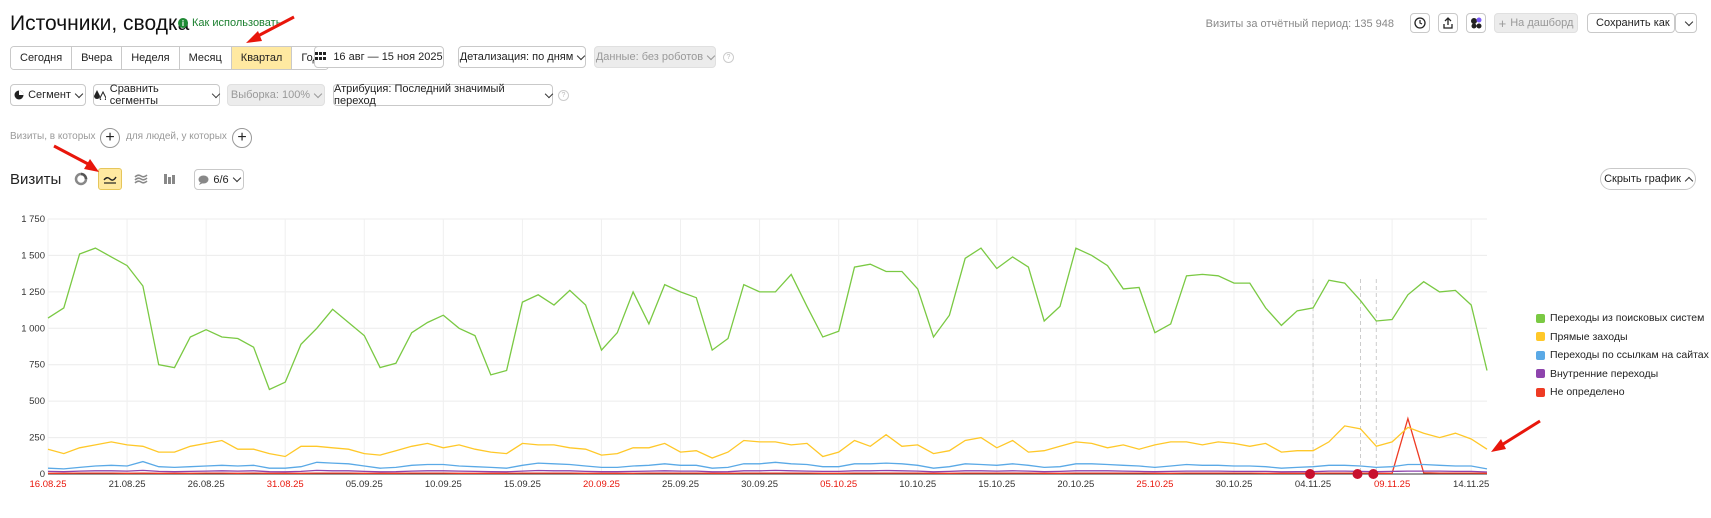  What do you see at coordinates (1642, 179) in the screenshot?
I see `hide-chart-label: Скрыть график` at bounding box center [1642, 179].